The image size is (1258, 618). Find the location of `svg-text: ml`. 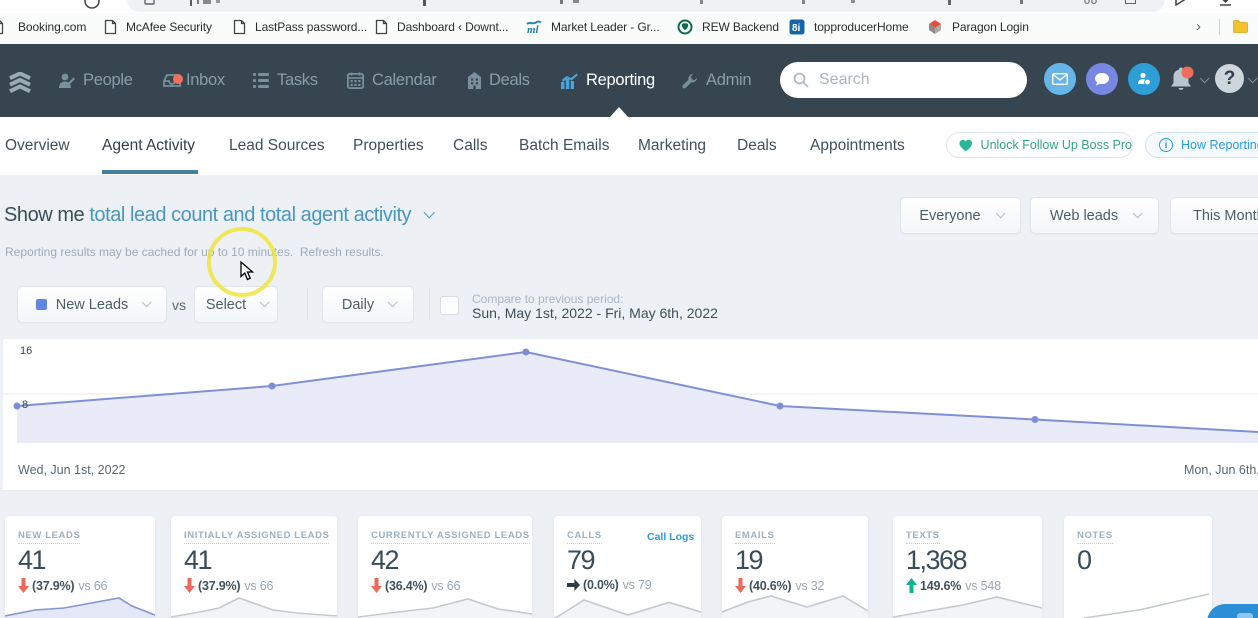

svg-text: ml is located at coordinates (533, 29).